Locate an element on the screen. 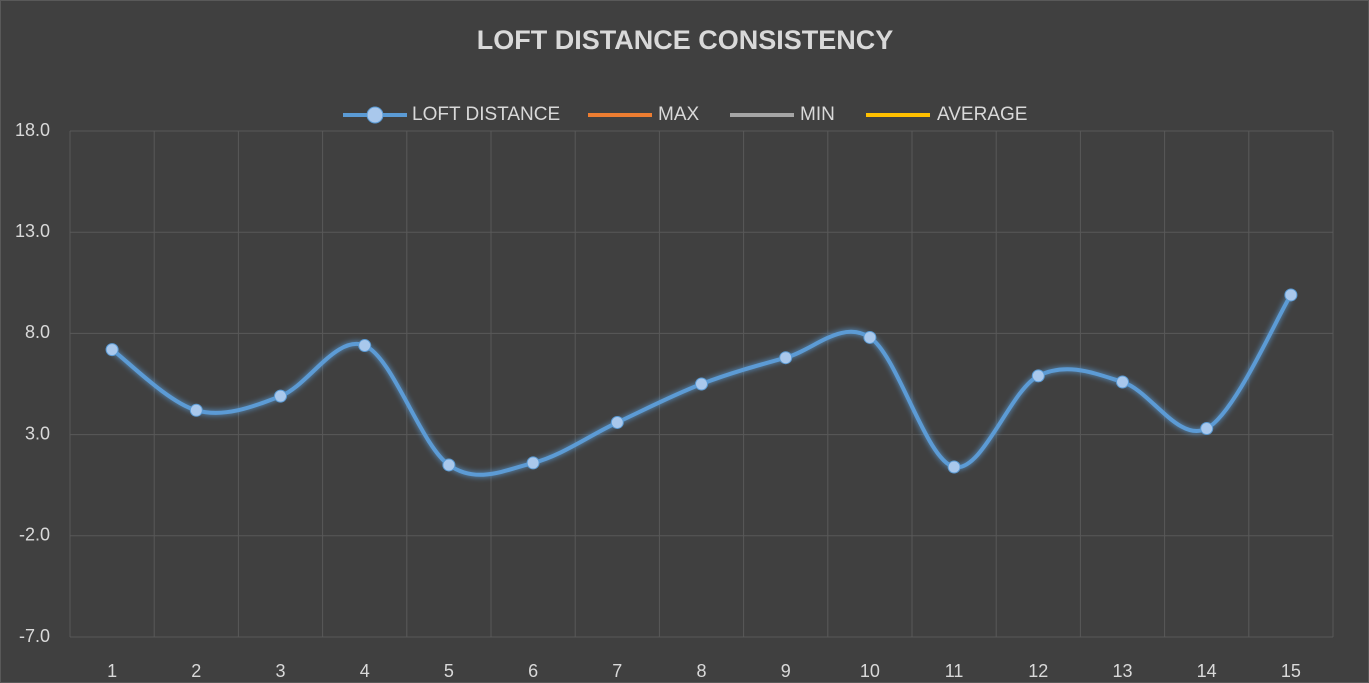  y-tick-label: 13.0 is located at coordinates (32, 231).